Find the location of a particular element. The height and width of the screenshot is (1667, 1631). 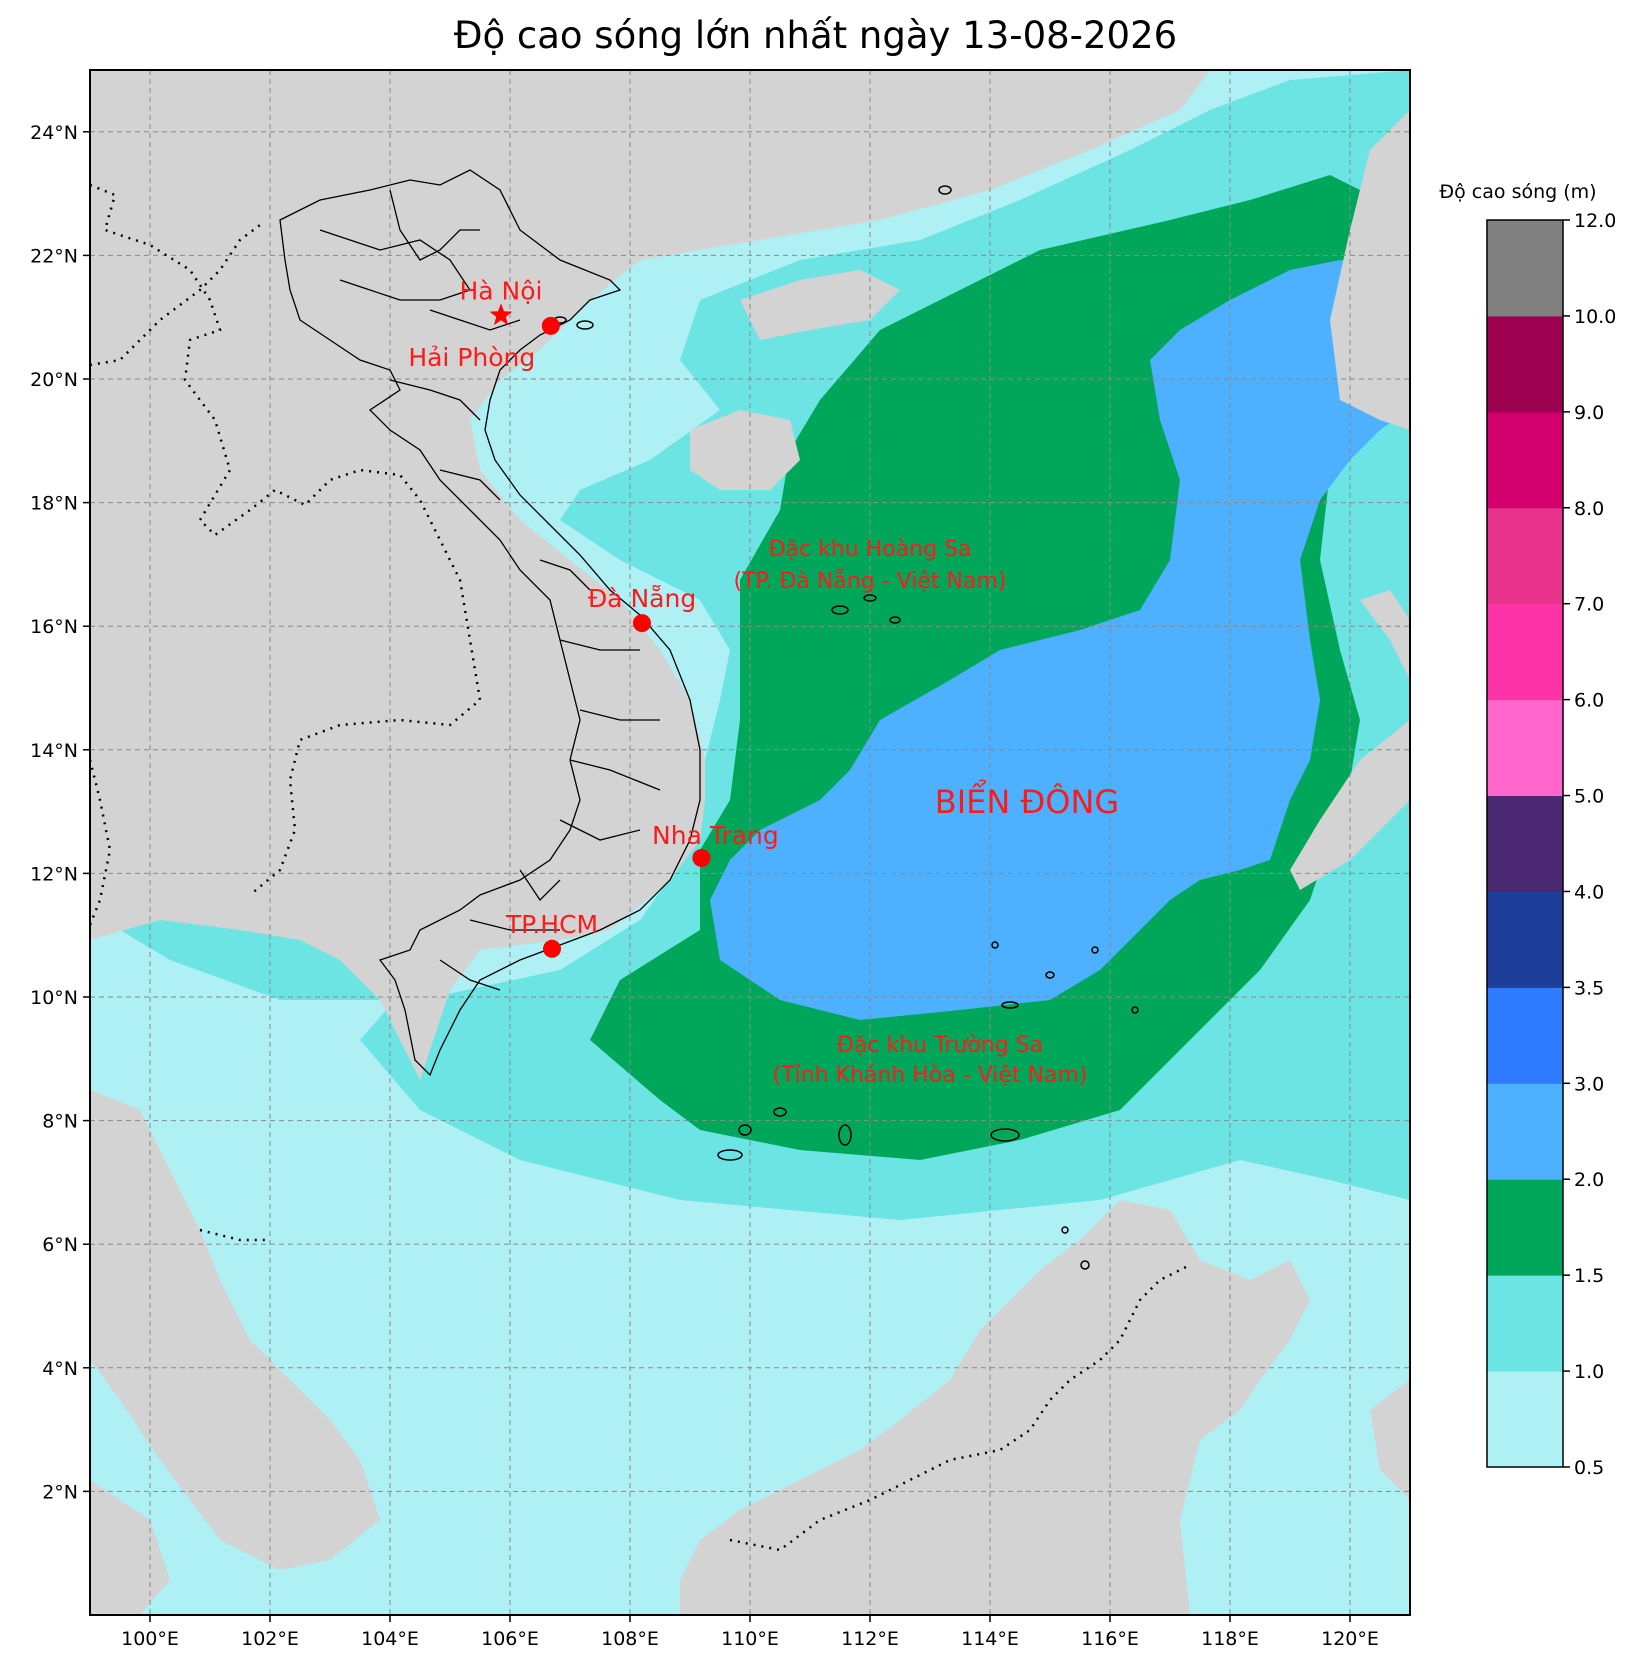

colorbar-tick-label: 5.0 is located at coordinates (1589, 797).